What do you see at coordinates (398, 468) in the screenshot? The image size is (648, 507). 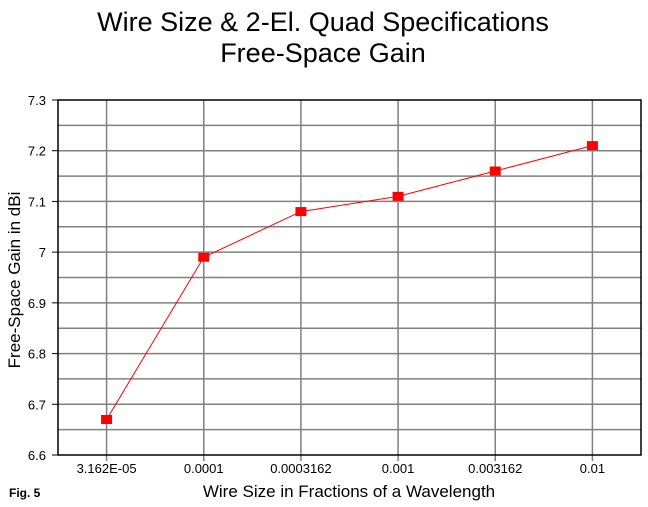 I see `x-tick-label: 0.001` at bounding box center [398, 468].